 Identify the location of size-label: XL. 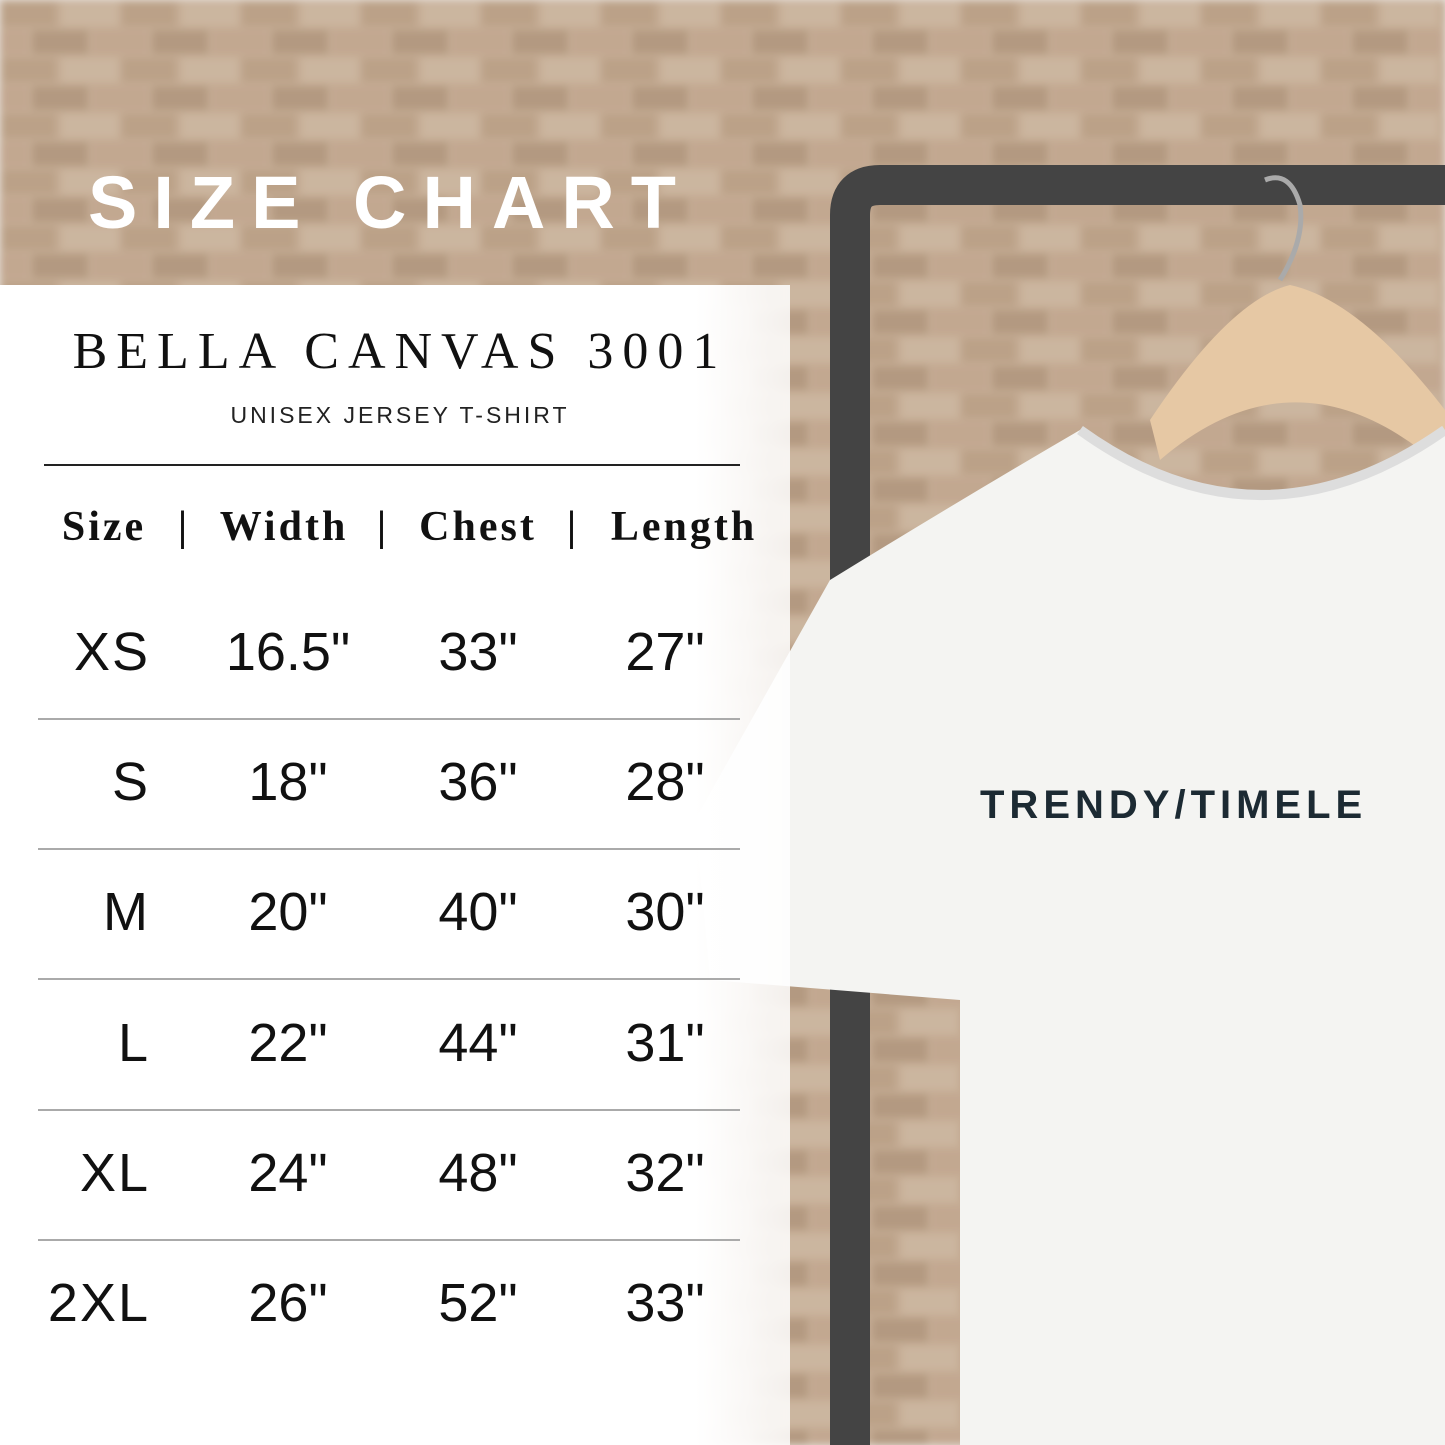
(114, 1172).